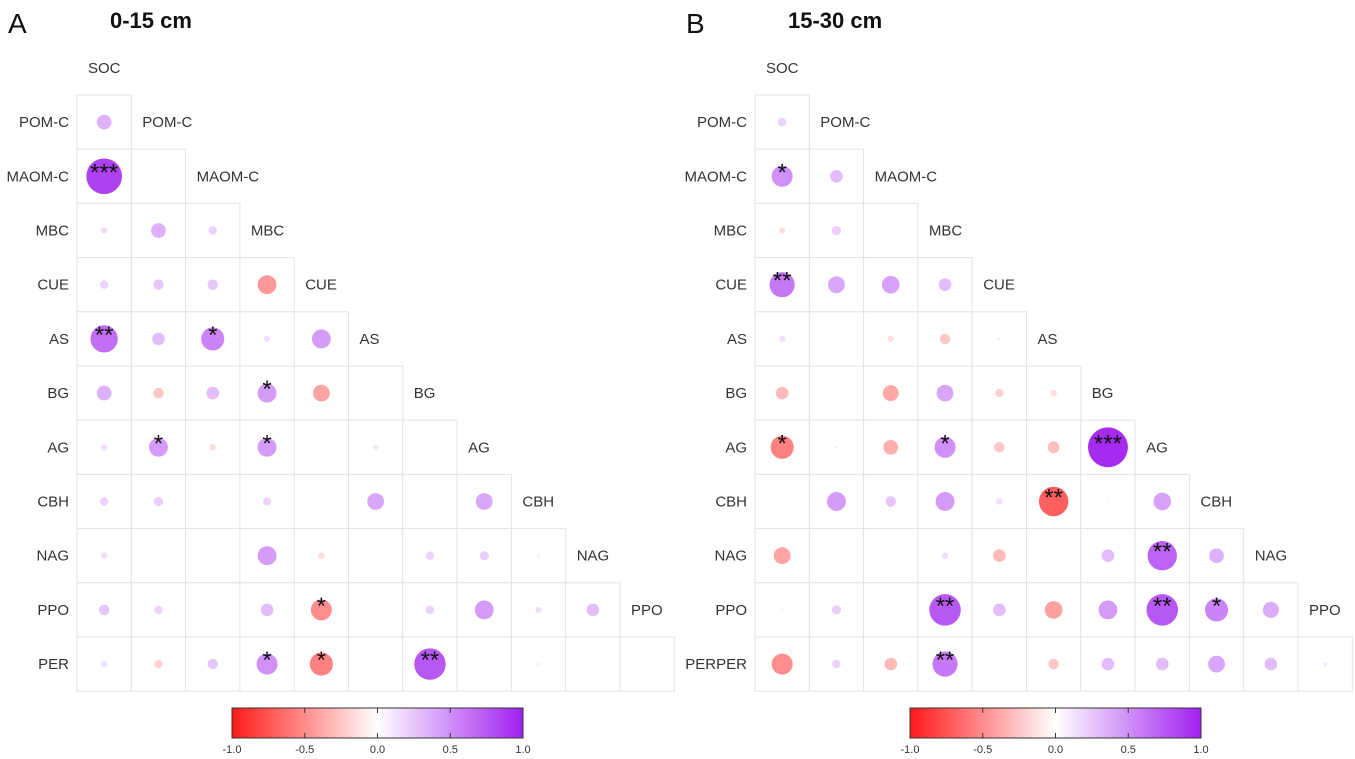 The width and height of the screenshot is (1355, 759). I want to click on corr-circle-ag-as, so click(1053, 447).